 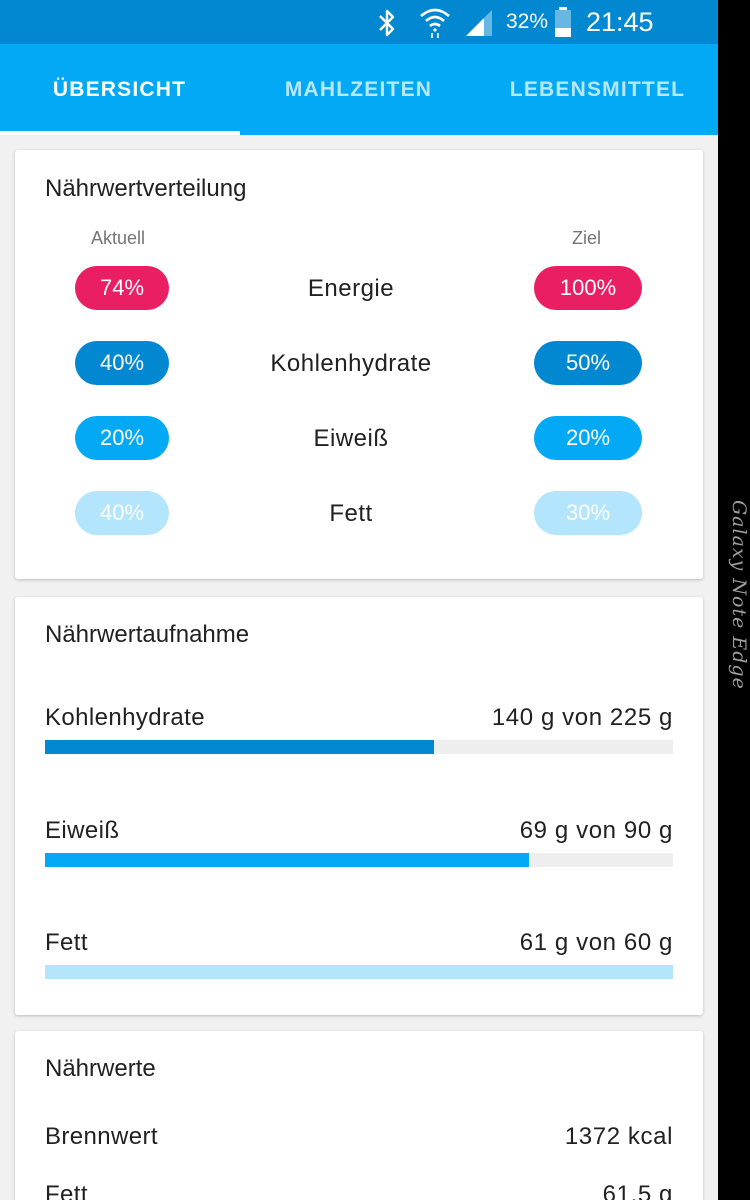 What do you see at coordinates (122, 438) in the screenshot?
I see `actual-badge: 20%` at bounding box center [122, 438].